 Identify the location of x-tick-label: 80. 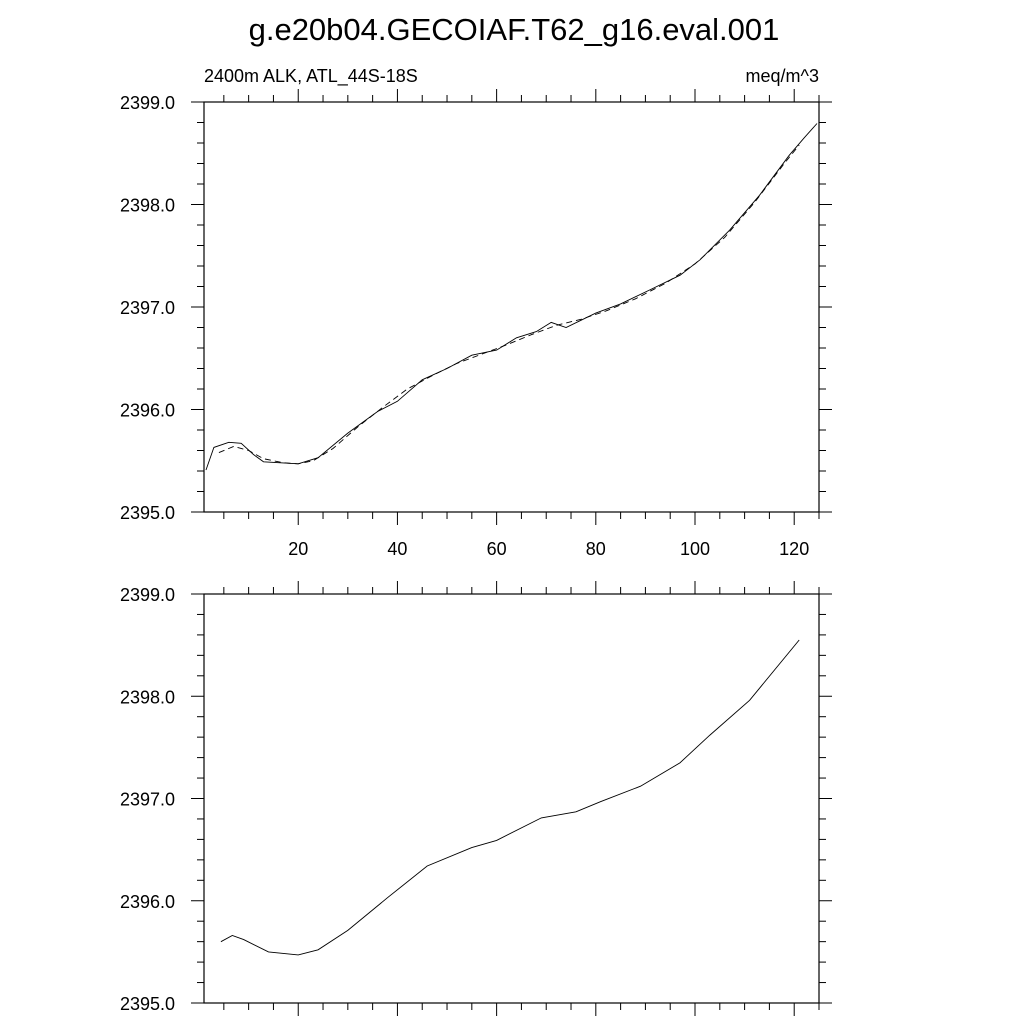
(596, 549).